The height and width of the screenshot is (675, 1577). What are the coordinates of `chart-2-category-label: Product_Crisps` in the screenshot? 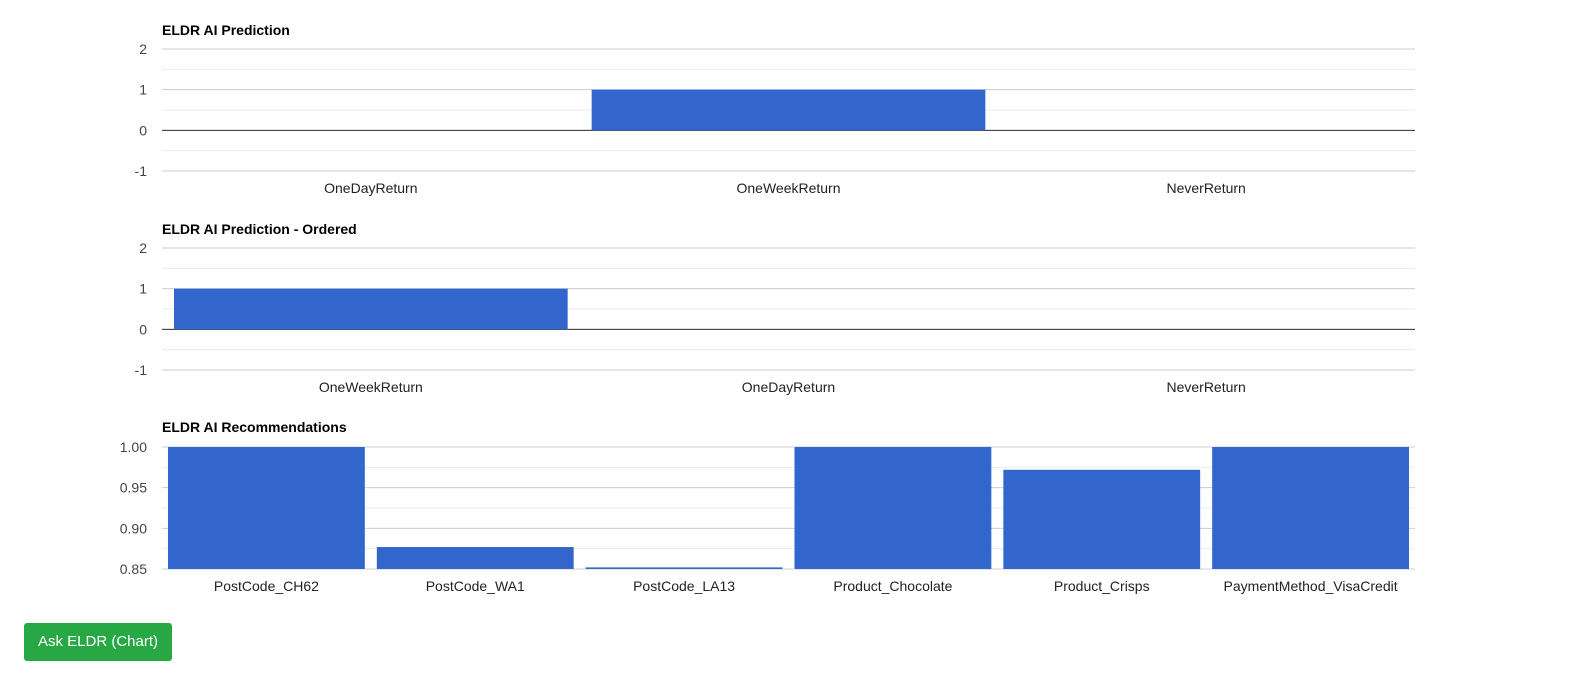 It's located at (1102, 586).